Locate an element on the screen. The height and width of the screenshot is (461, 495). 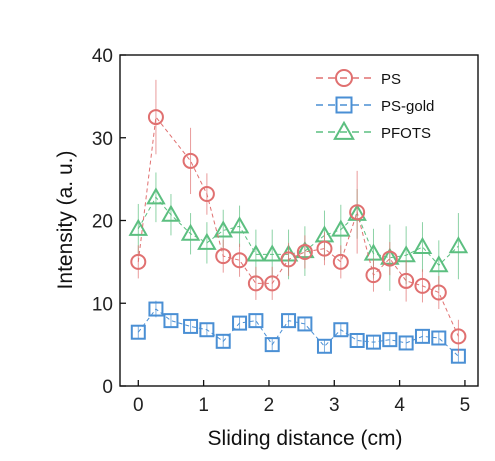
series-line is located at coordinates (298, 332).